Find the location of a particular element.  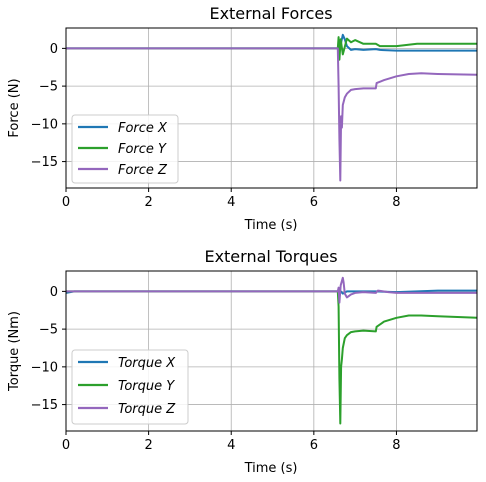

legend-label-torque-y: Torque Y is located at coordinates (146, 386).